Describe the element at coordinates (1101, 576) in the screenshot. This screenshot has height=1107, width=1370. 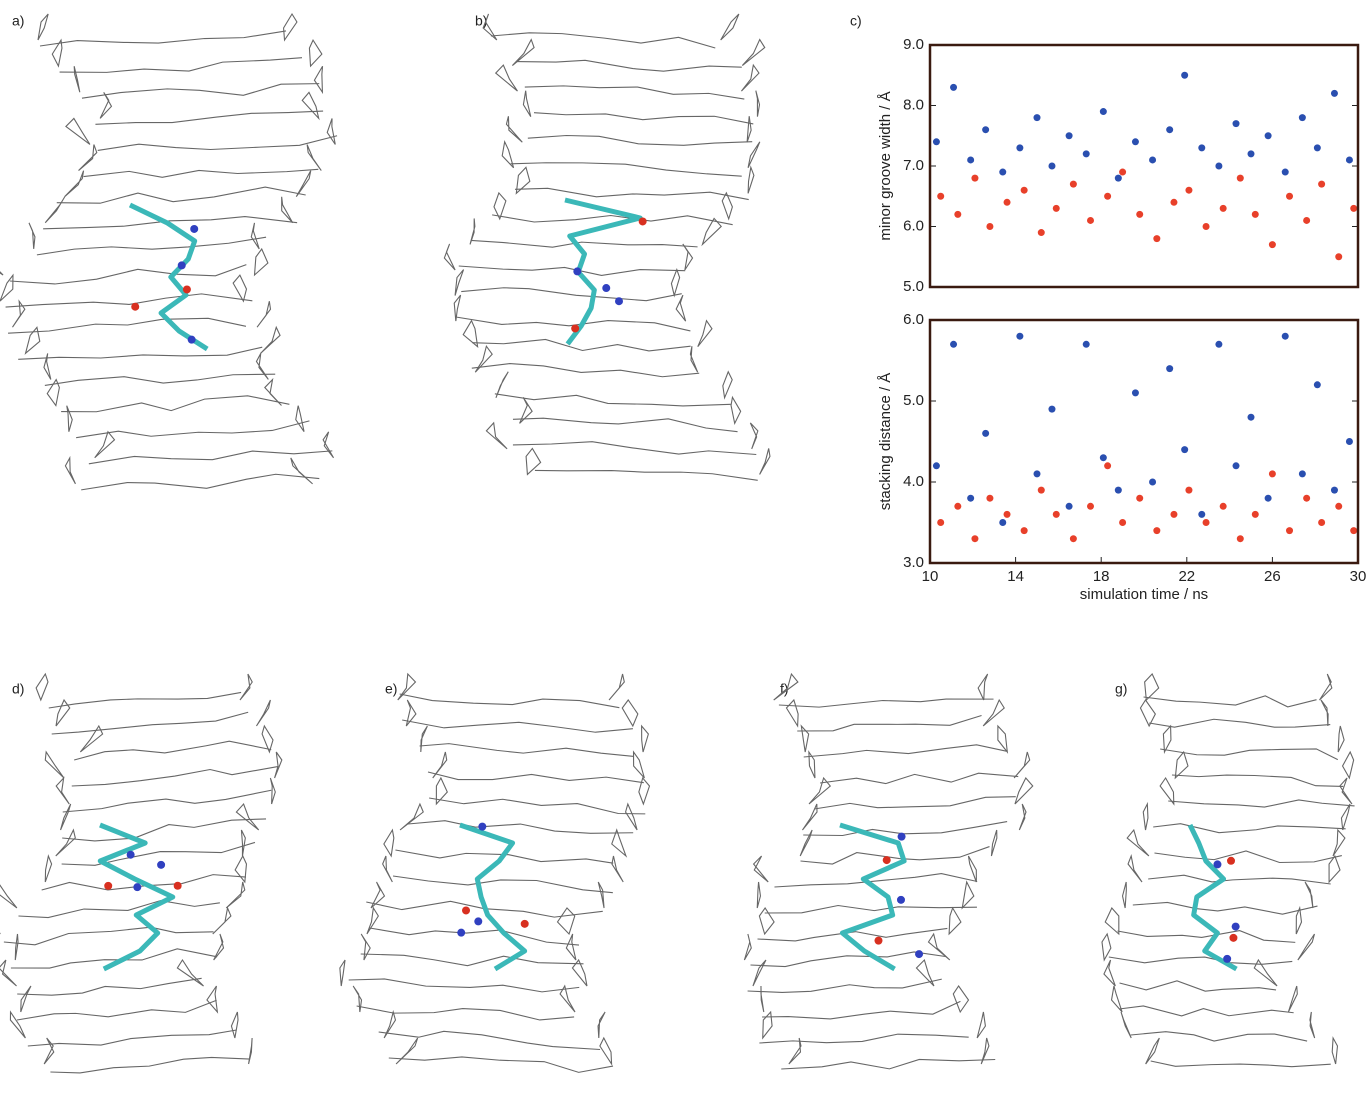
I see `x-tick-label: 18` at that location.